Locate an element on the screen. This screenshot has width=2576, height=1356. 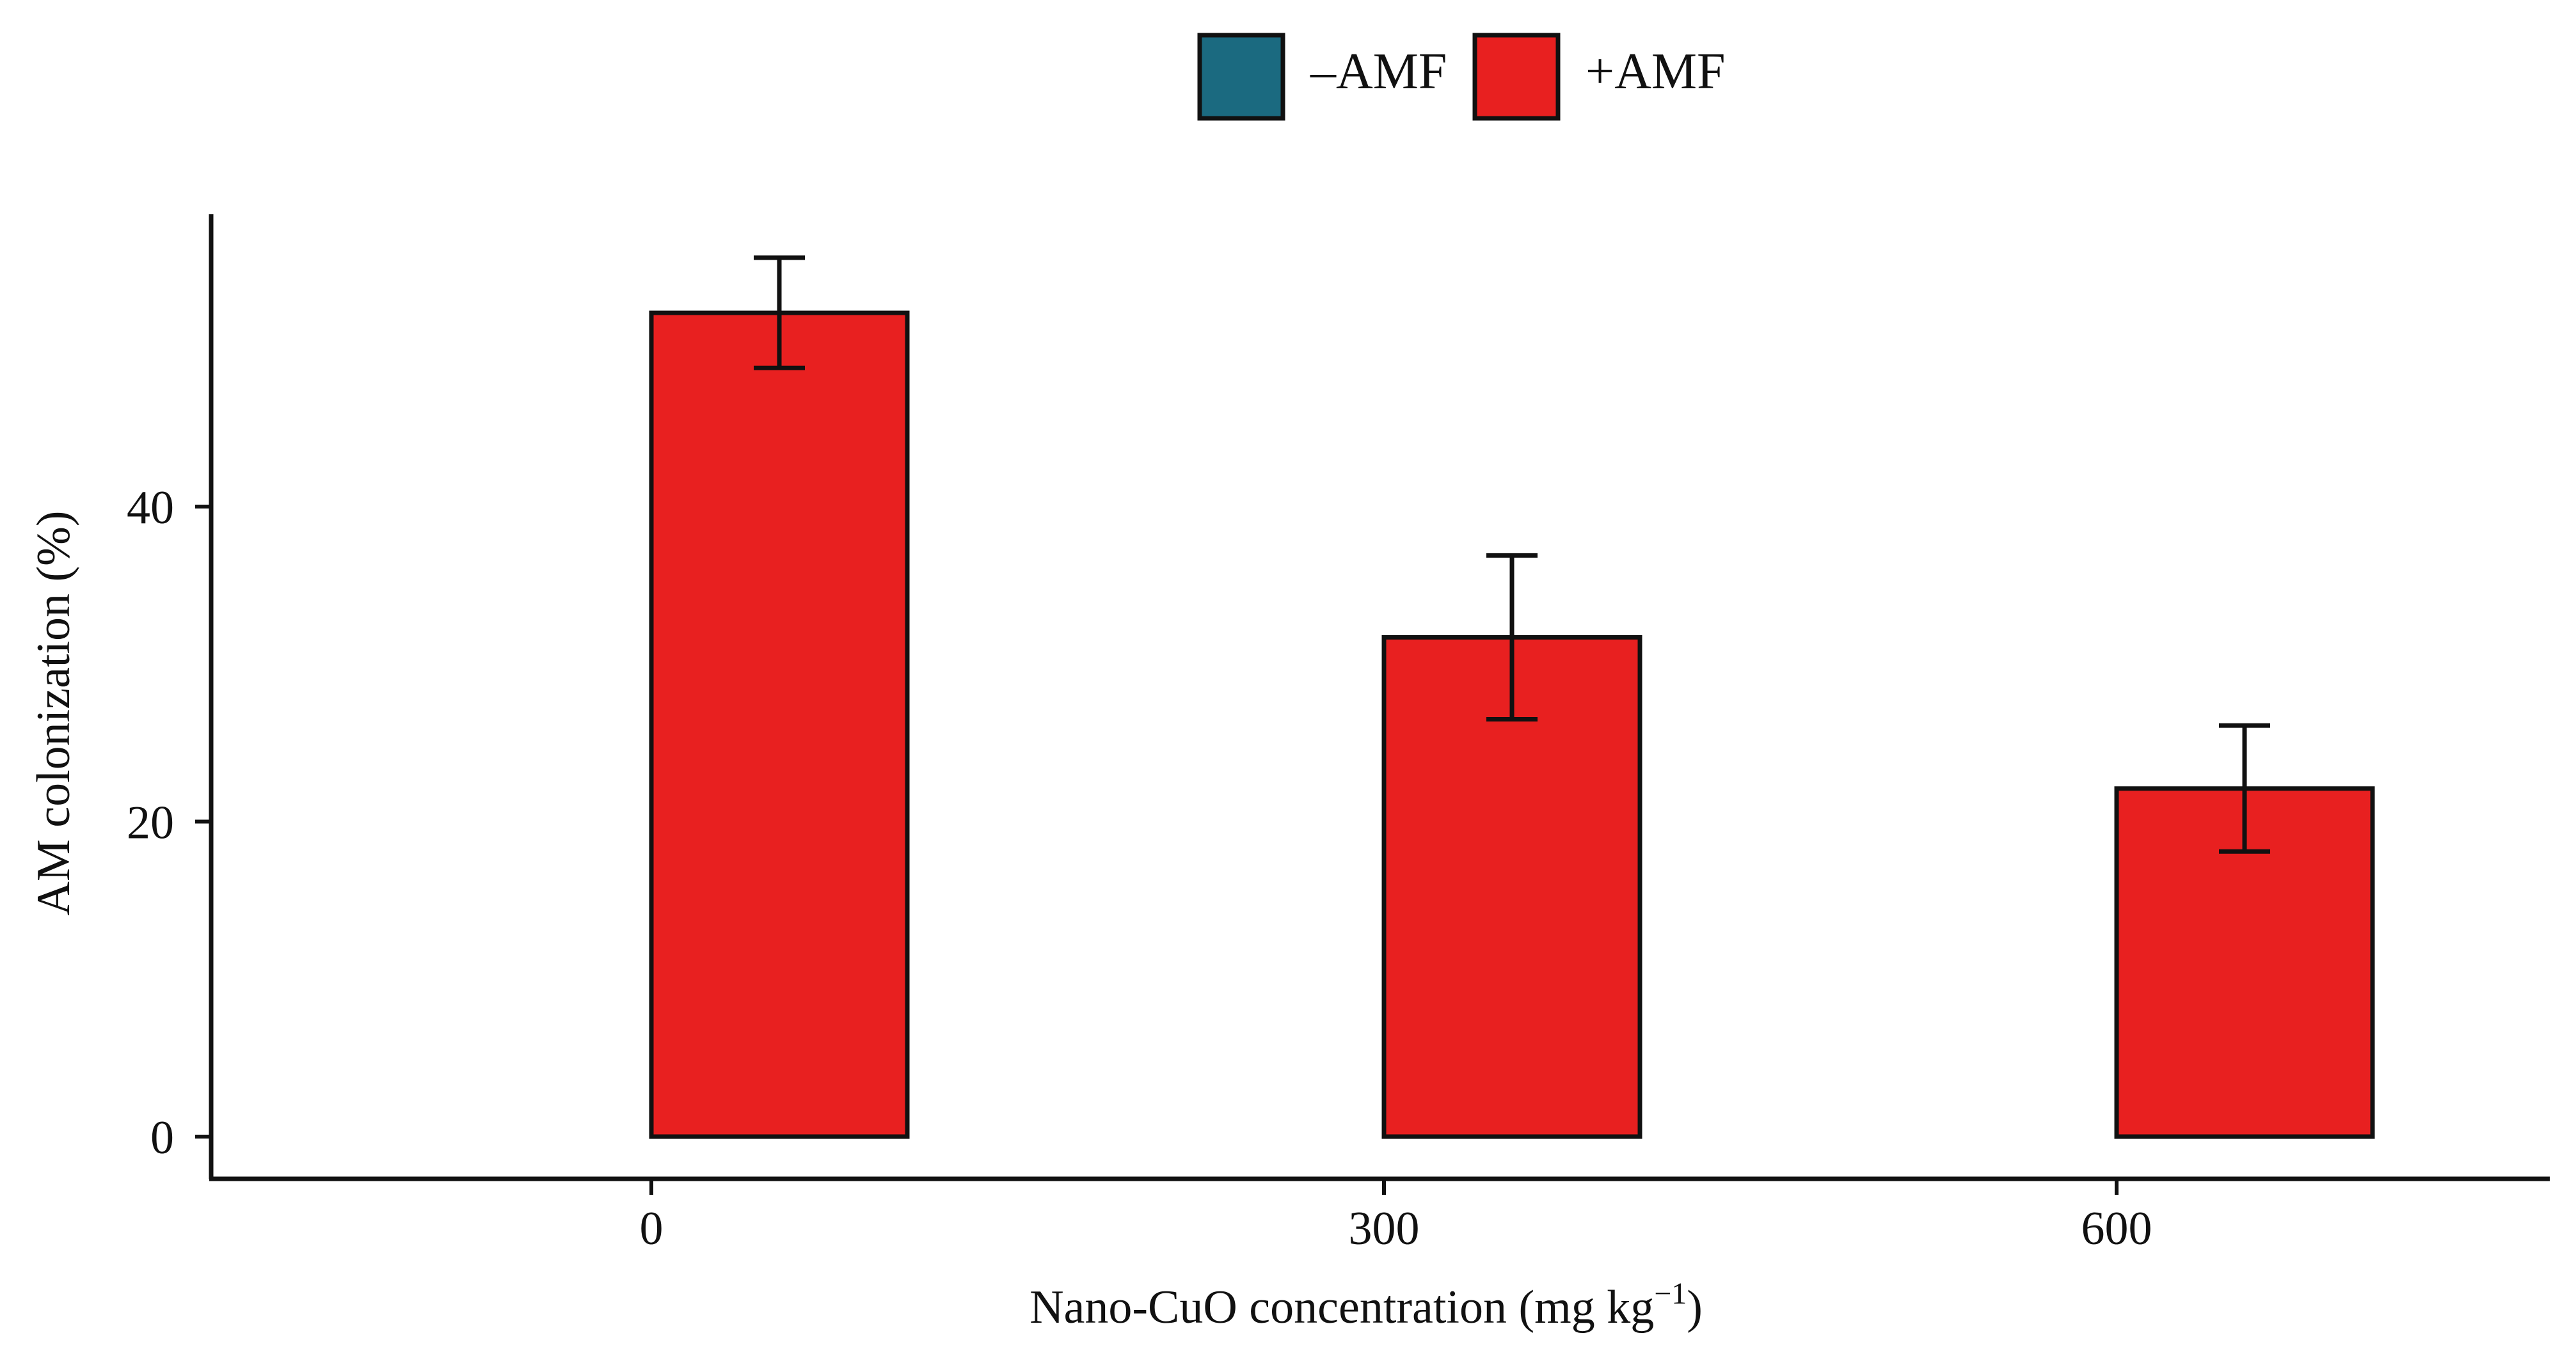
legend-swatch-plus-amf is located at coordinates (1517, 77).